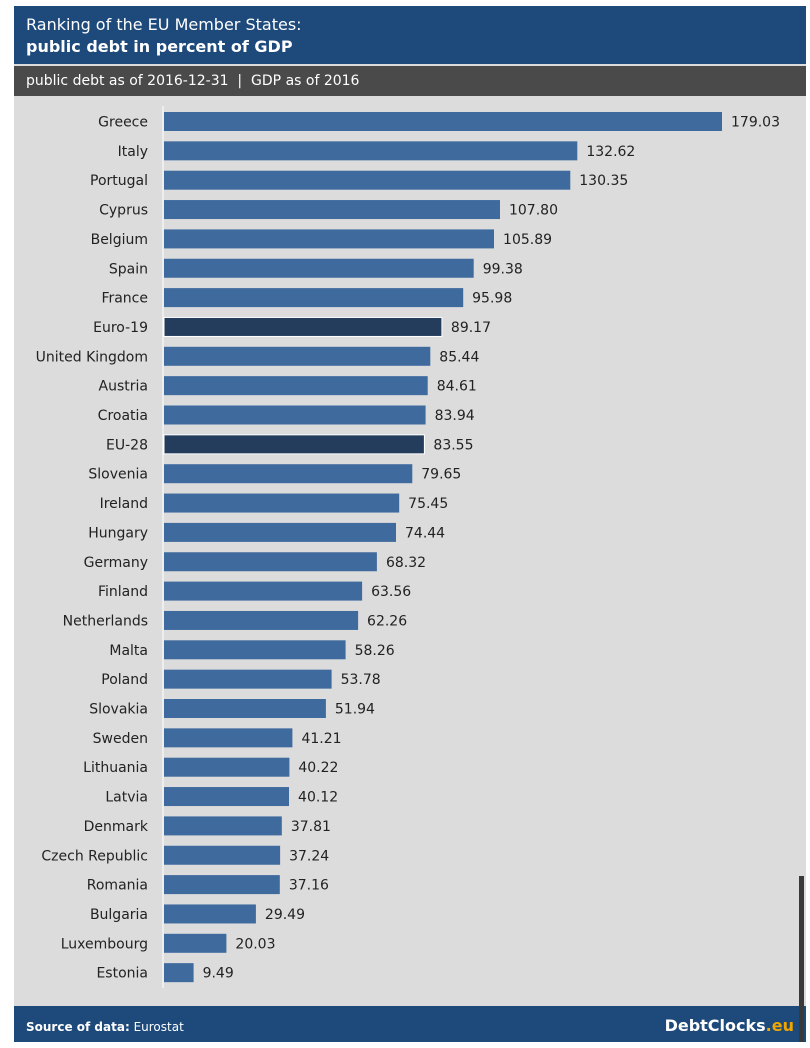 The width and height of the screenshot is (810, 1048). What do you see at coordinates (285, 915) in the screenshot?
I see `value-label: 29.49` at bounding box center [285, 915].